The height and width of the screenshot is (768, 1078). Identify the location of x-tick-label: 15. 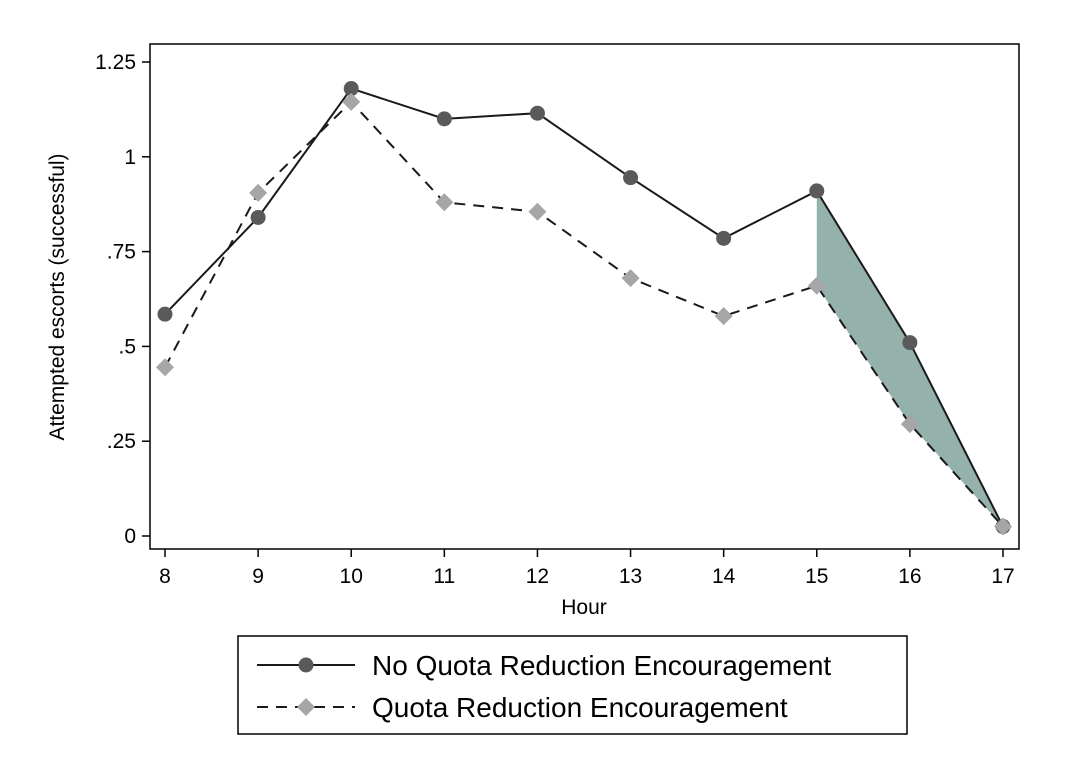
(816, 576).